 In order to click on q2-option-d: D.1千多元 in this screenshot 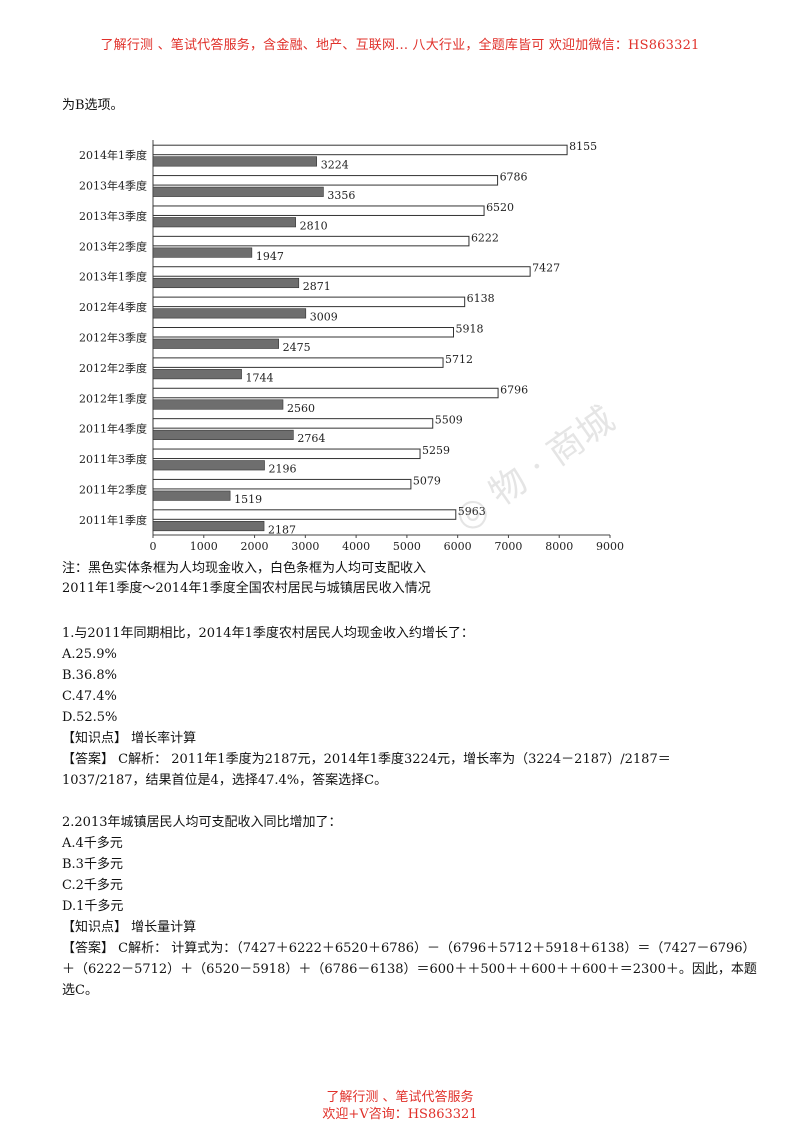, I will do `click(93, 906)`.